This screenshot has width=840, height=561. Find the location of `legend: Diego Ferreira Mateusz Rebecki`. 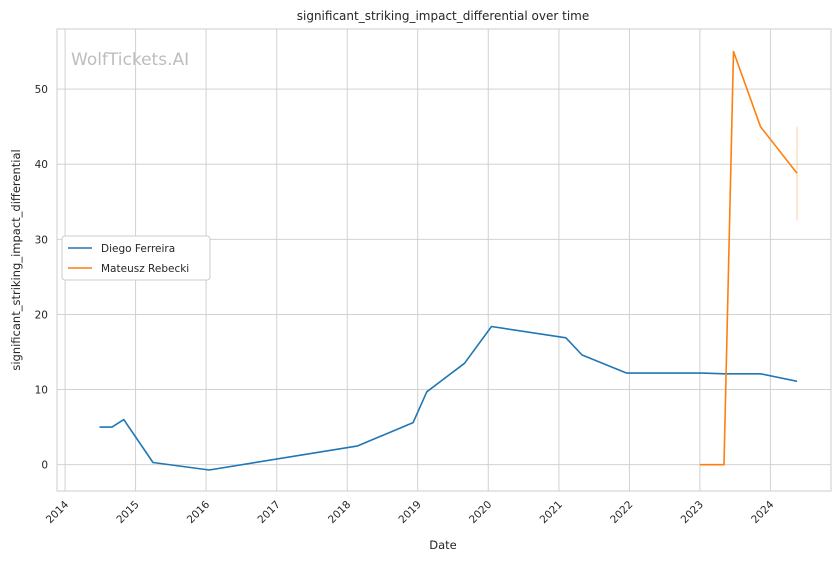

legend: Diego Ferreira Mateusz Rebecki is located at coordinates (136, 258).